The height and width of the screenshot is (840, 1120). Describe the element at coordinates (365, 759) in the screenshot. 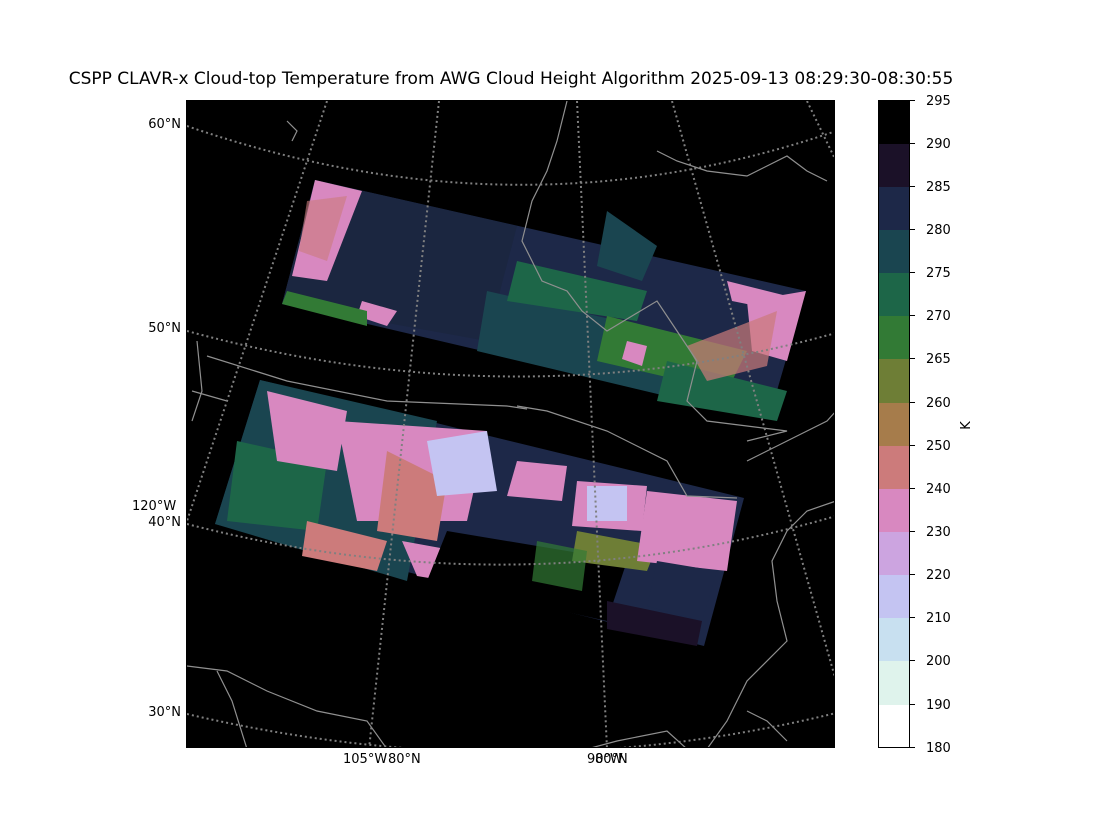

I see `lon-label-105w: 105°W` at that location.